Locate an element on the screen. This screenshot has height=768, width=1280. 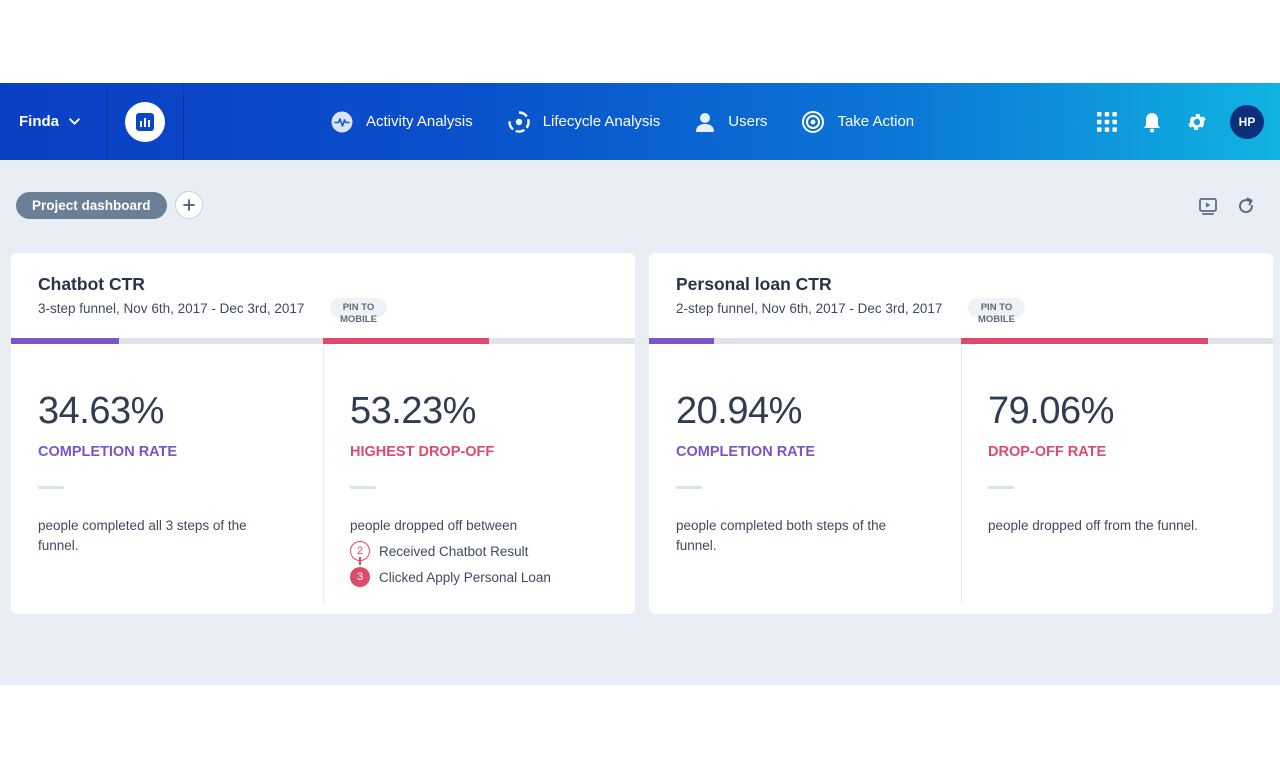
gear-icon is located at coordinates (1197, 122).